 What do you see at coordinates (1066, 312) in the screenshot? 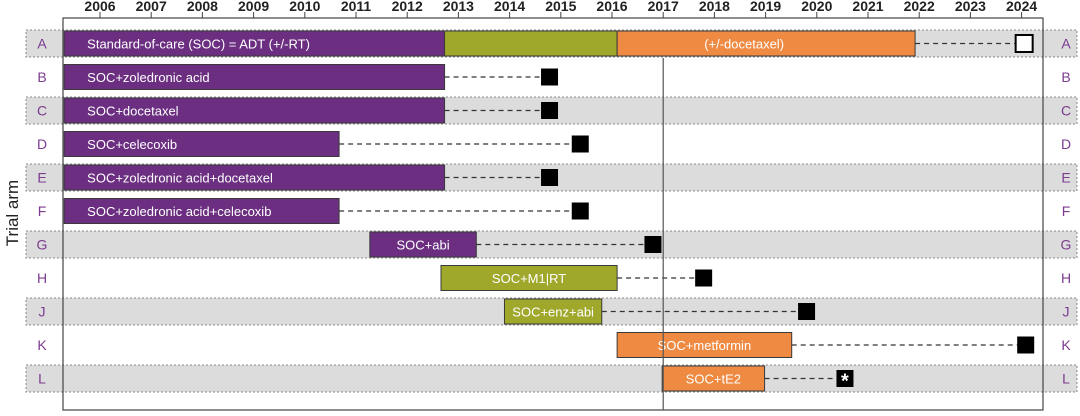
I see `row-label-right-j: J` at bounding box center [1066, 312].